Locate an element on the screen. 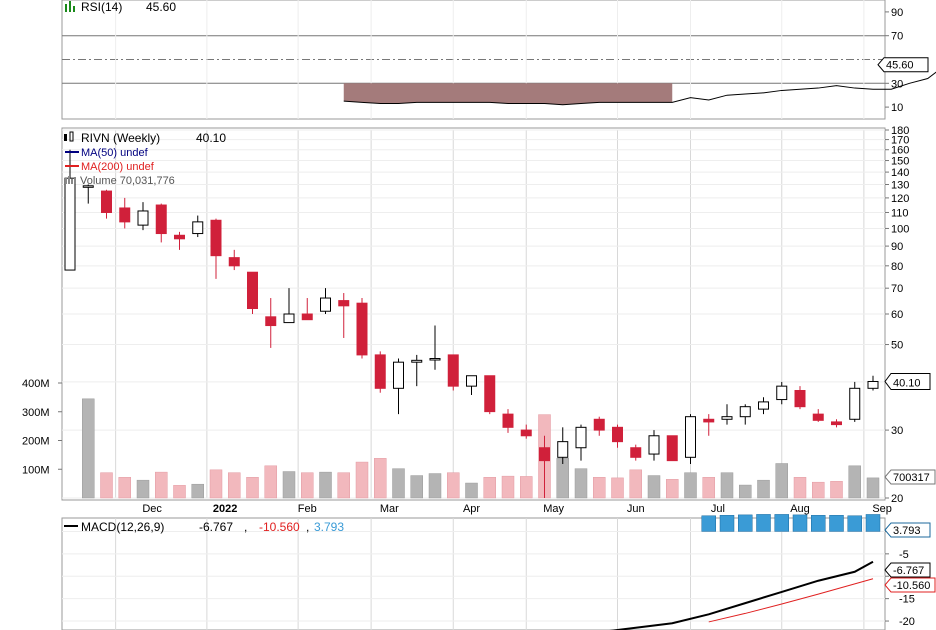  date-axis-label: Mar is located at coordinates (389, 509).